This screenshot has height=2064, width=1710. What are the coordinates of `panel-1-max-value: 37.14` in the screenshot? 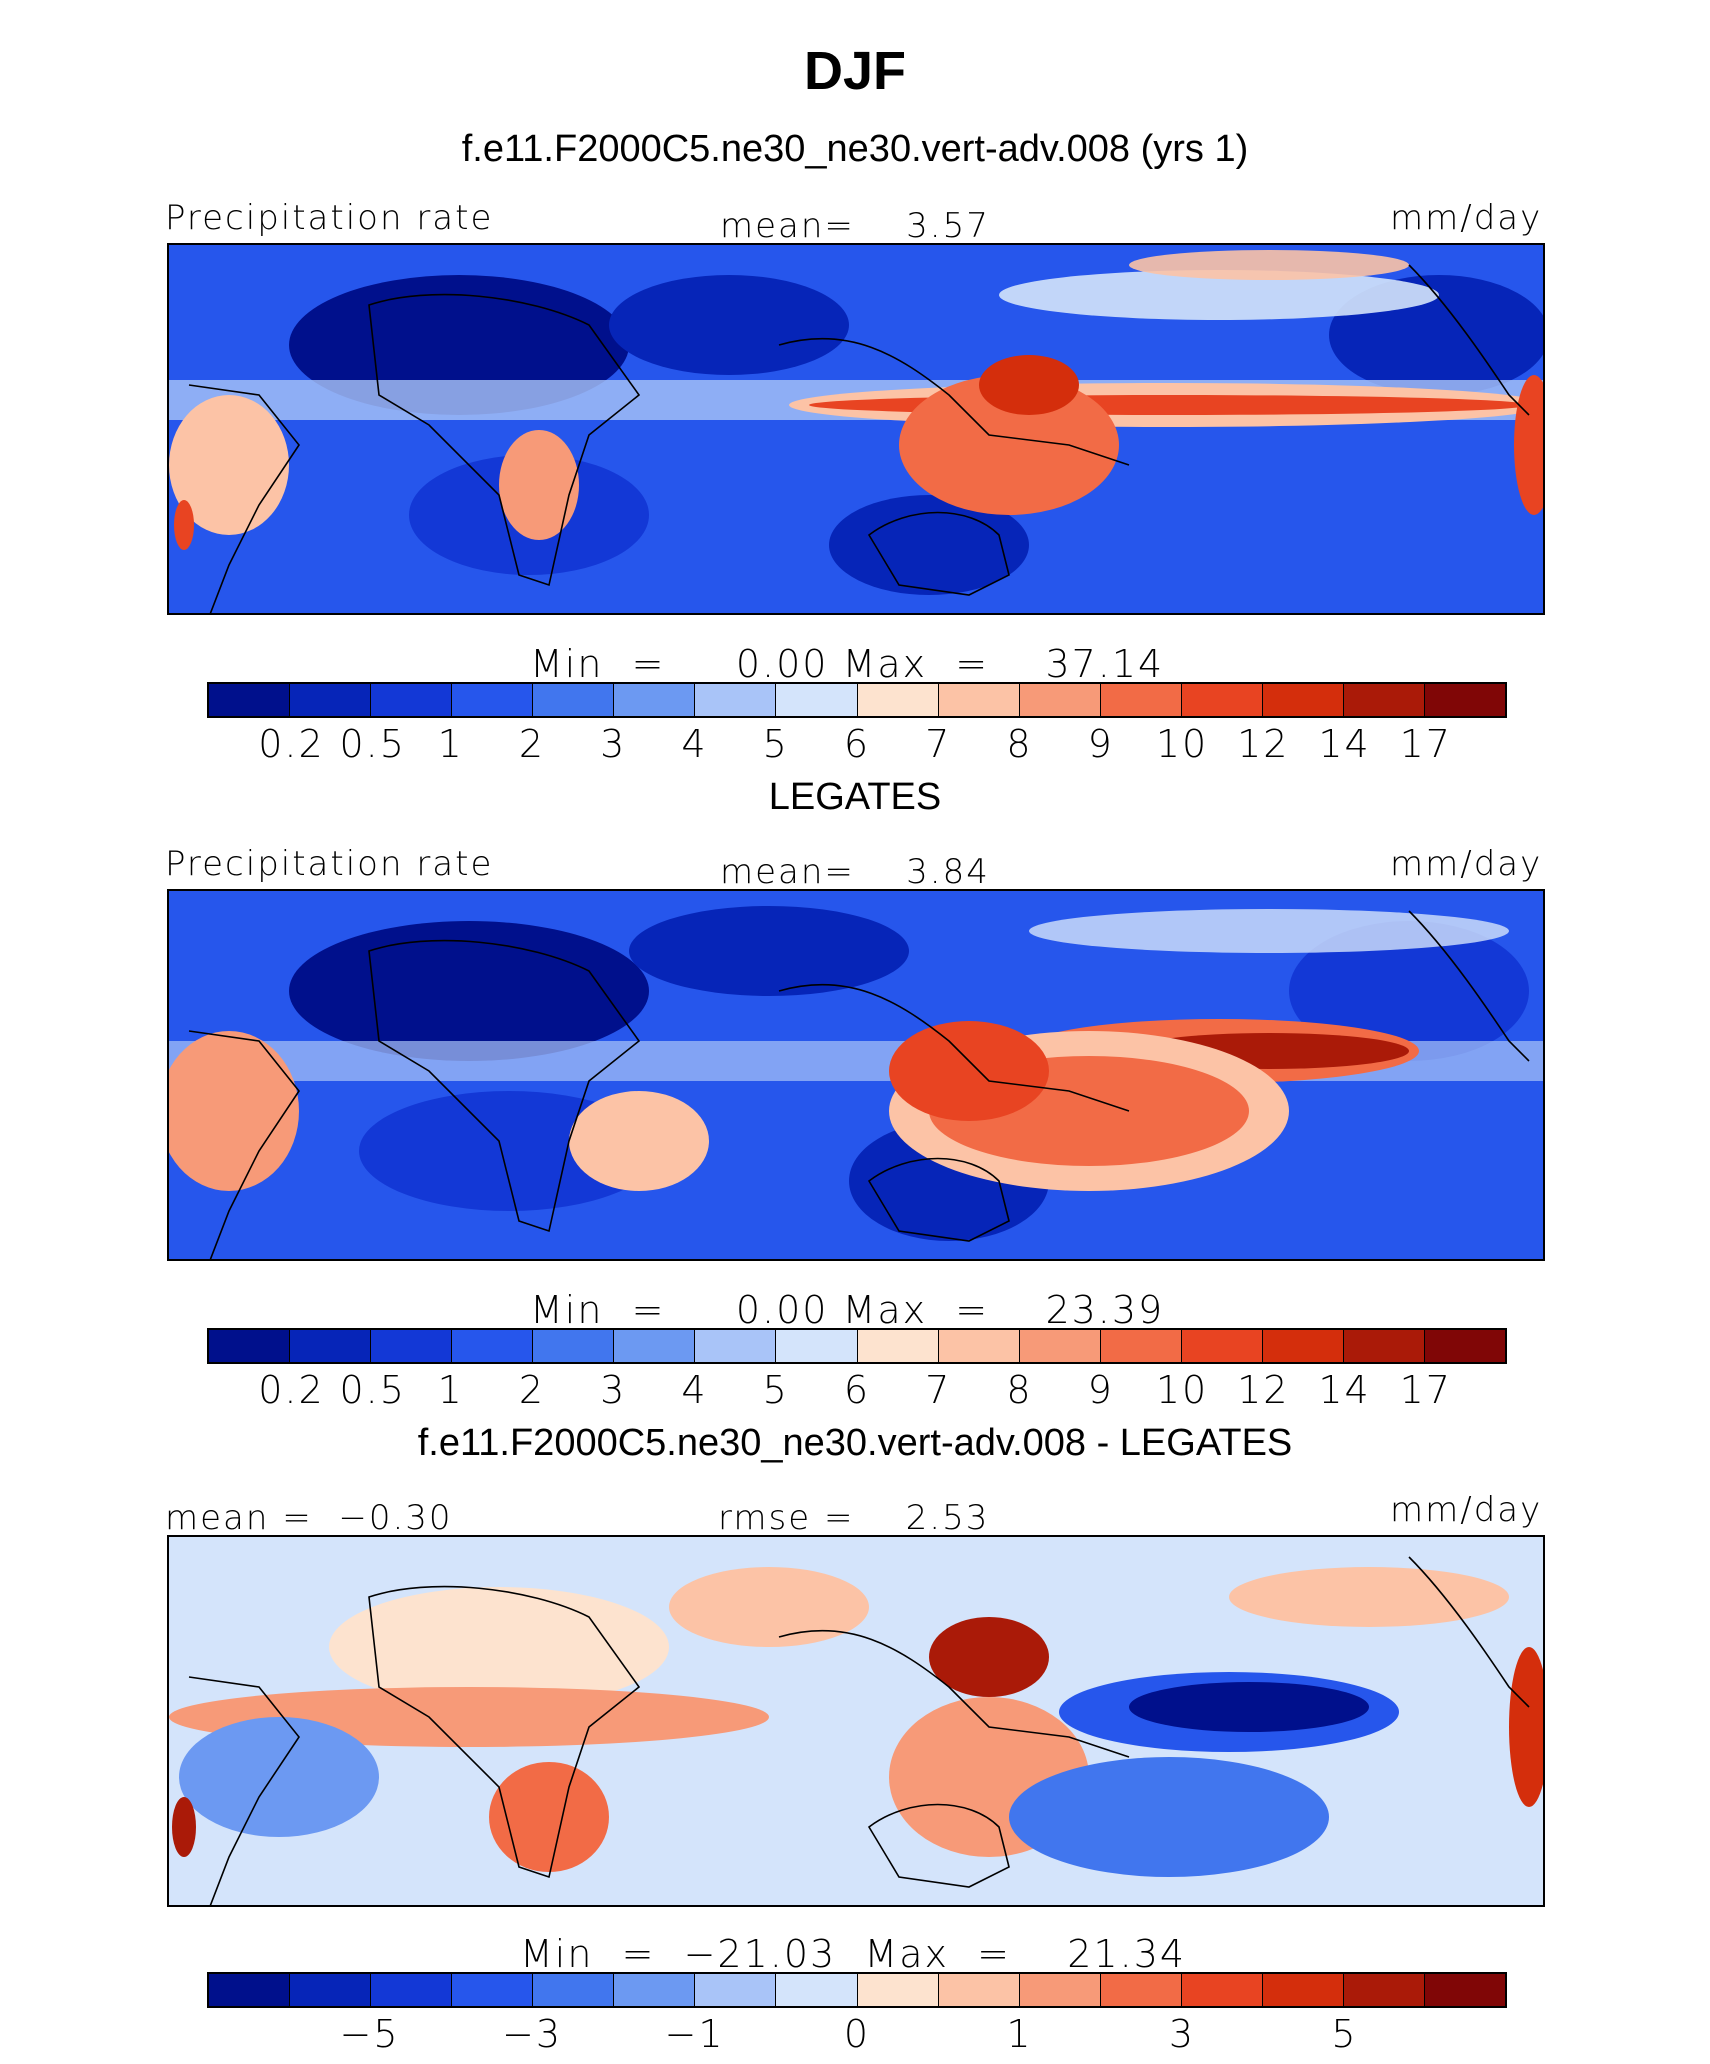 It's located at (1105, 664).